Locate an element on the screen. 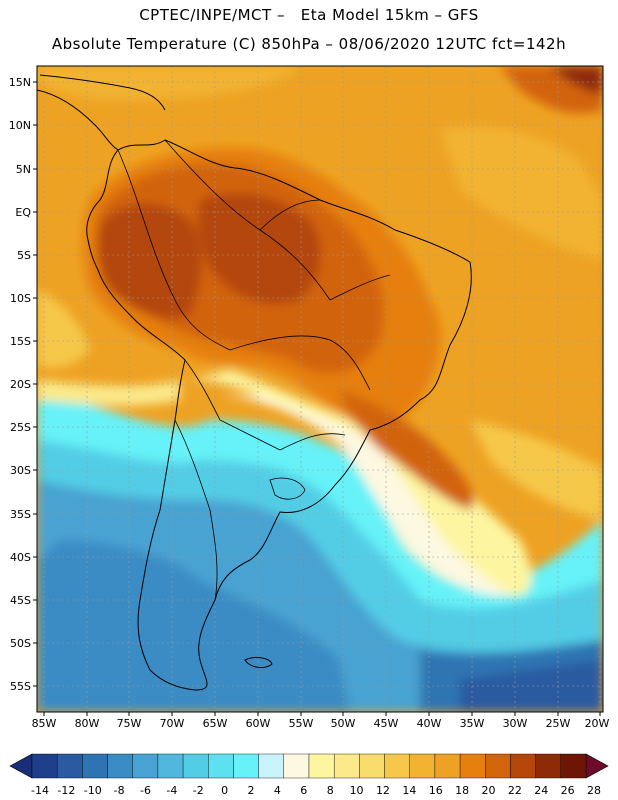  colorbar-high-arrow is located at coordinates (597, 766).